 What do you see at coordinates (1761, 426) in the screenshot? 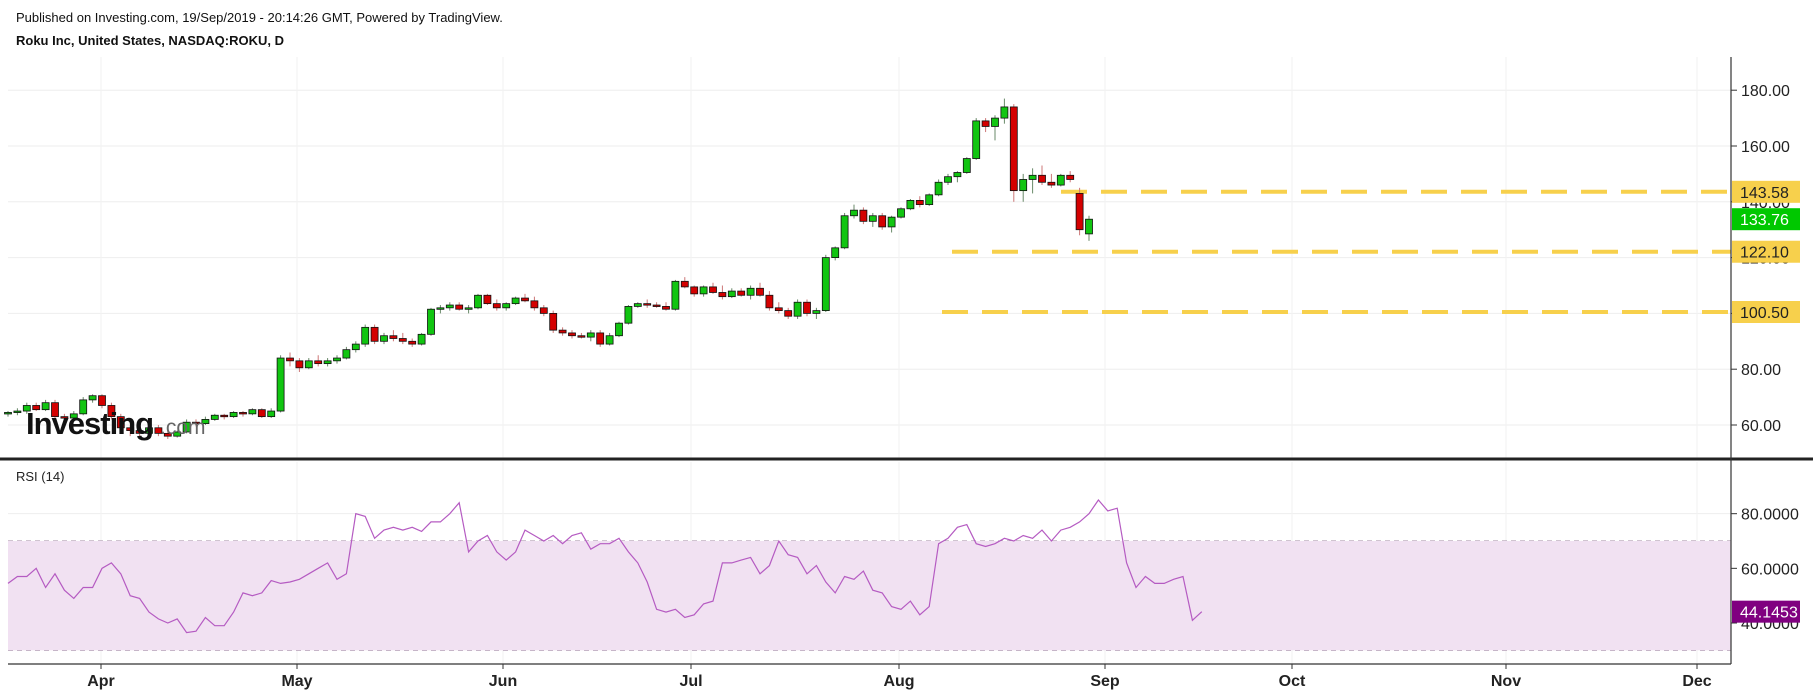
I see `price-tick-label: 60.00` at bounding box center [1761, 426].